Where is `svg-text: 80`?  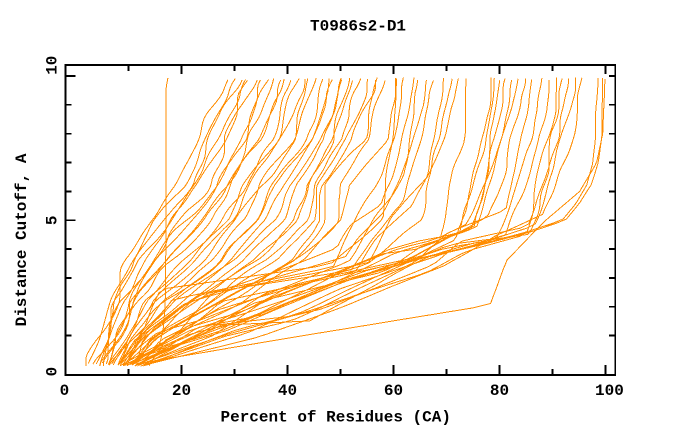
svg-text: 80 is located at coordinates (499, 391).